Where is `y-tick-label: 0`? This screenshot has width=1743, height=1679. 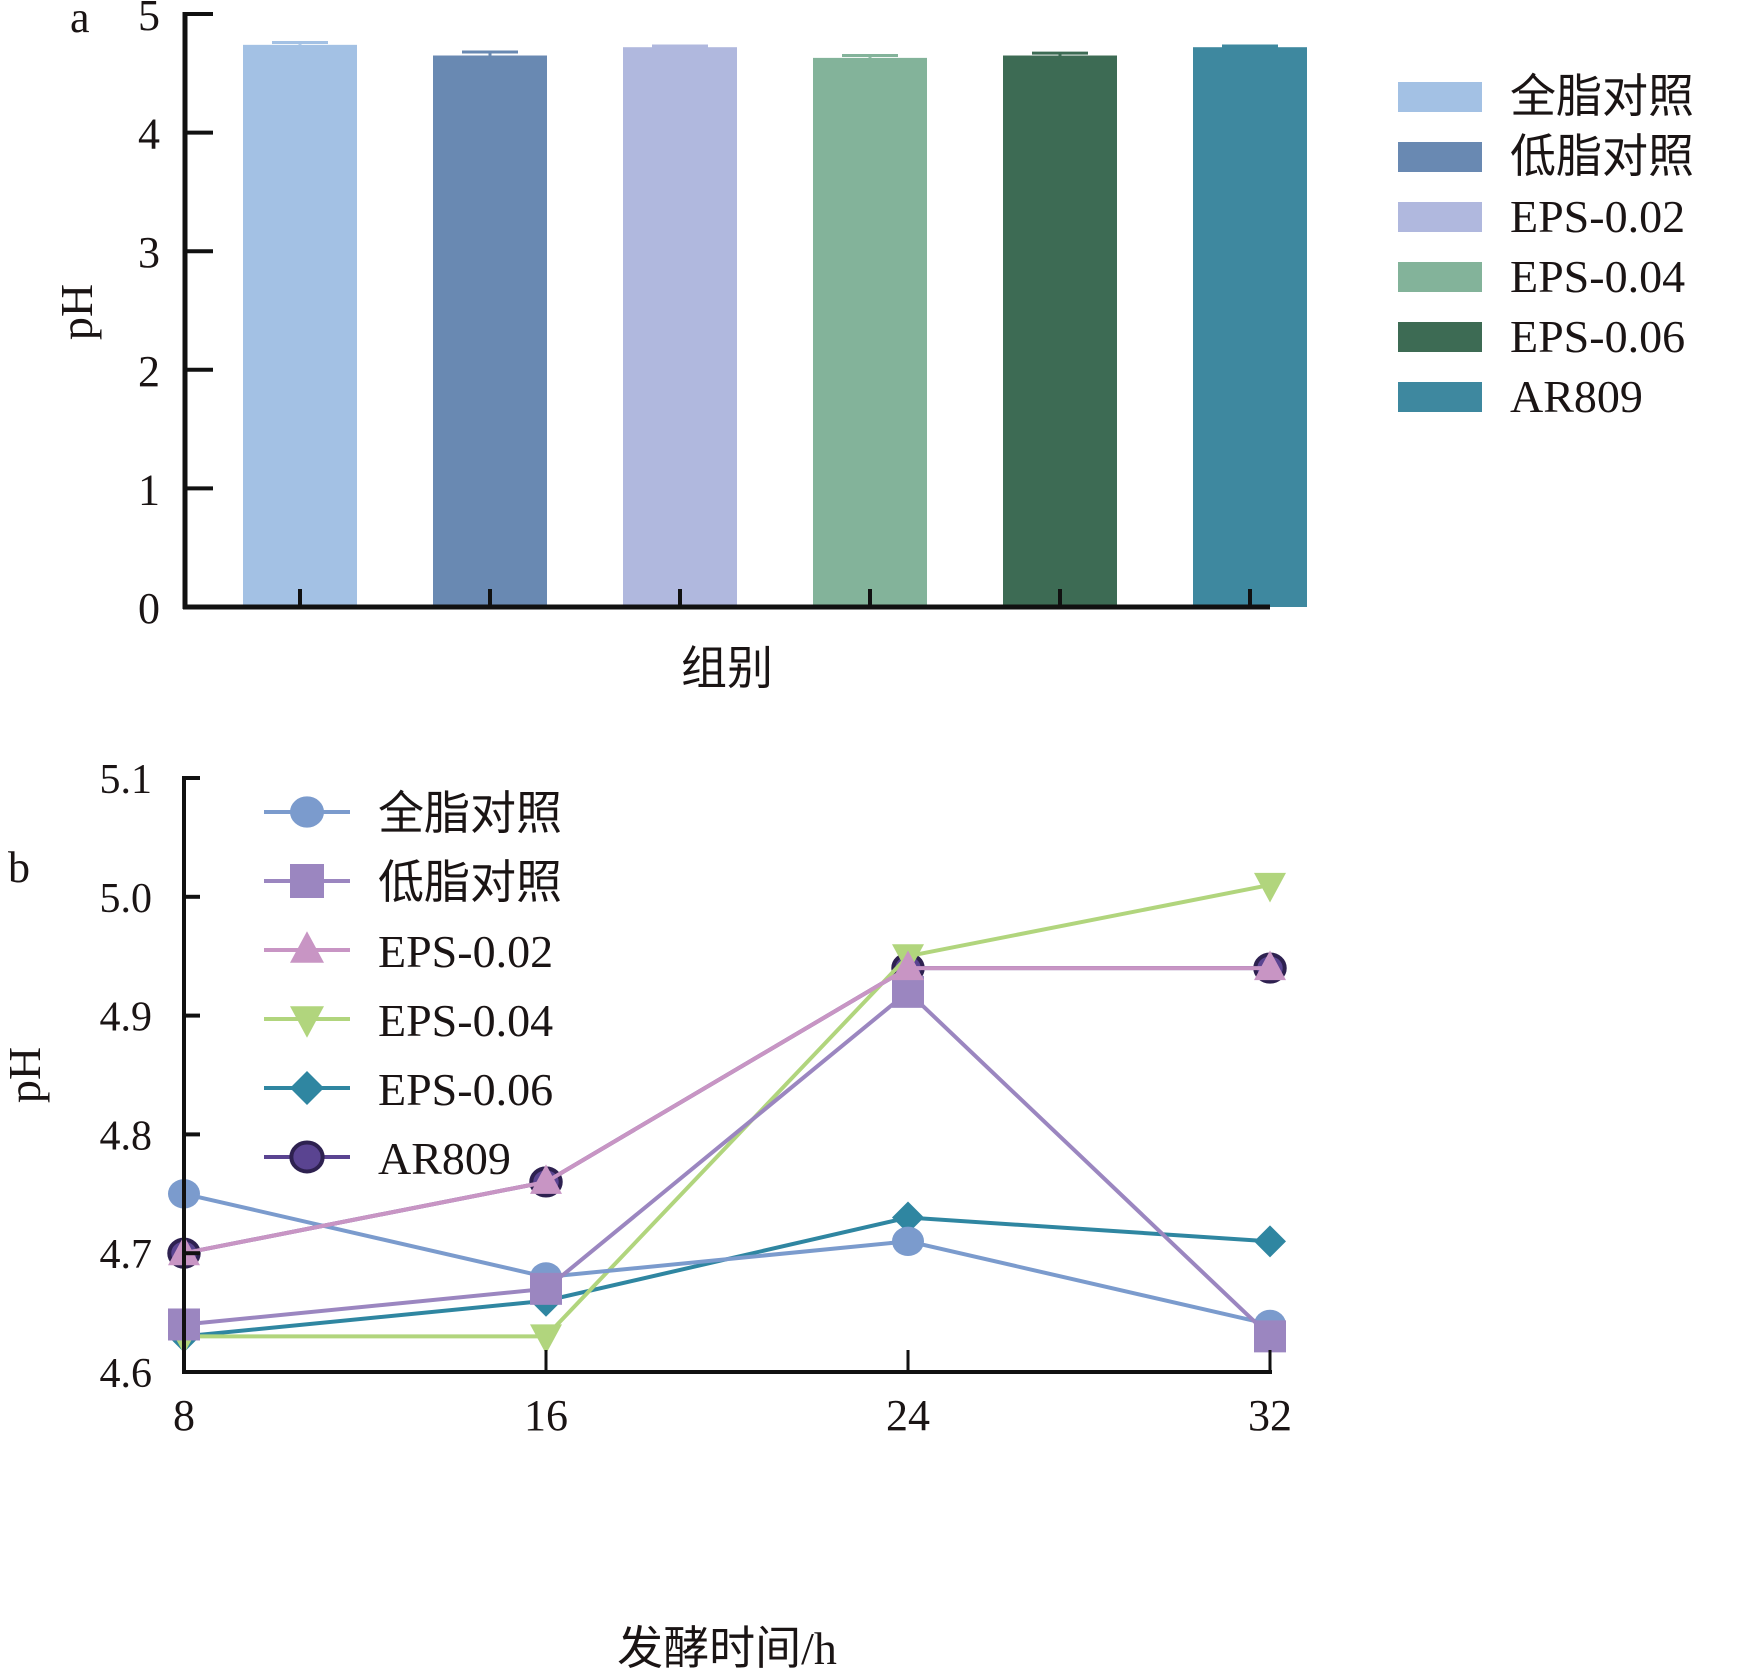
y-tick-label: 0 is located at coordinates (149, 608).